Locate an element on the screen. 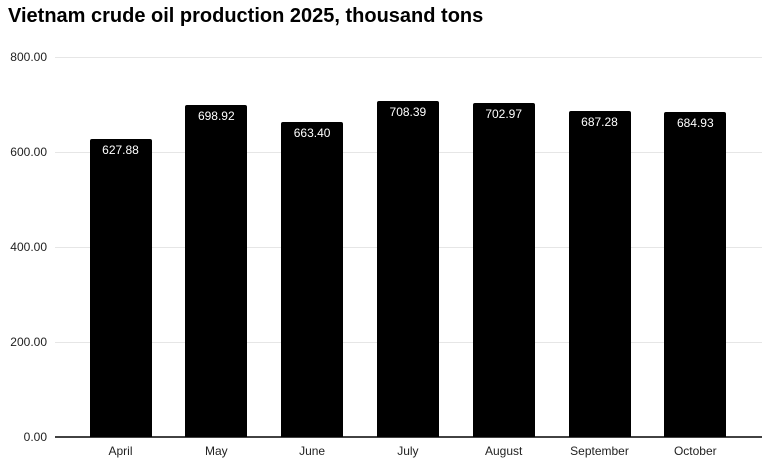 The height and width of the screenshot is (461, 770). bar-value-label: 687.28 is located at coordinates (599, 121).